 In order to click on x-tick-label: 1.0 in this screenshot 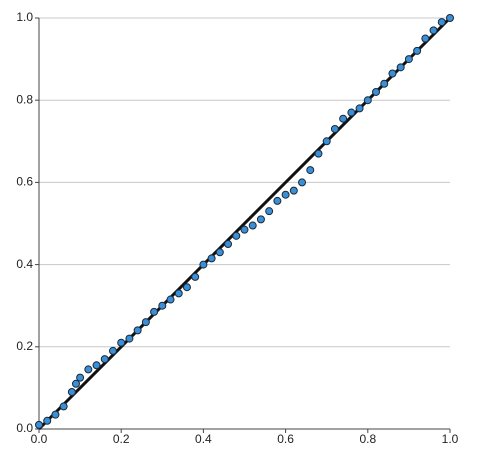, I will do `click(450, 439)`.